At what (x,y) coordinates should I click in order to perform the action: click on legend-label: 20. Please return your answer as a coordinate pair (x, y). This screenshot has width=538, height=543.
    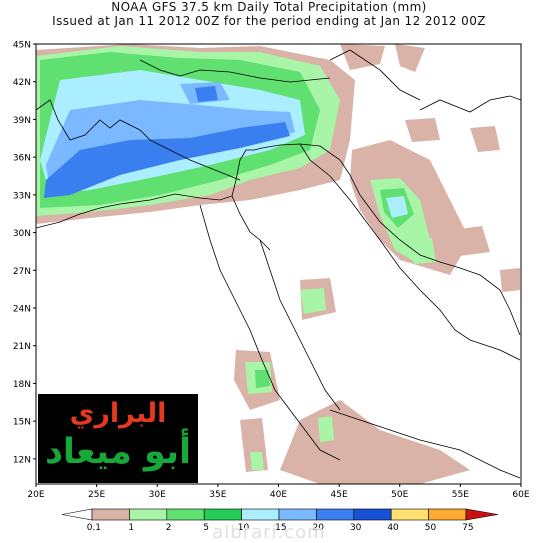
    Looking at the image, I should click on (319, 528).